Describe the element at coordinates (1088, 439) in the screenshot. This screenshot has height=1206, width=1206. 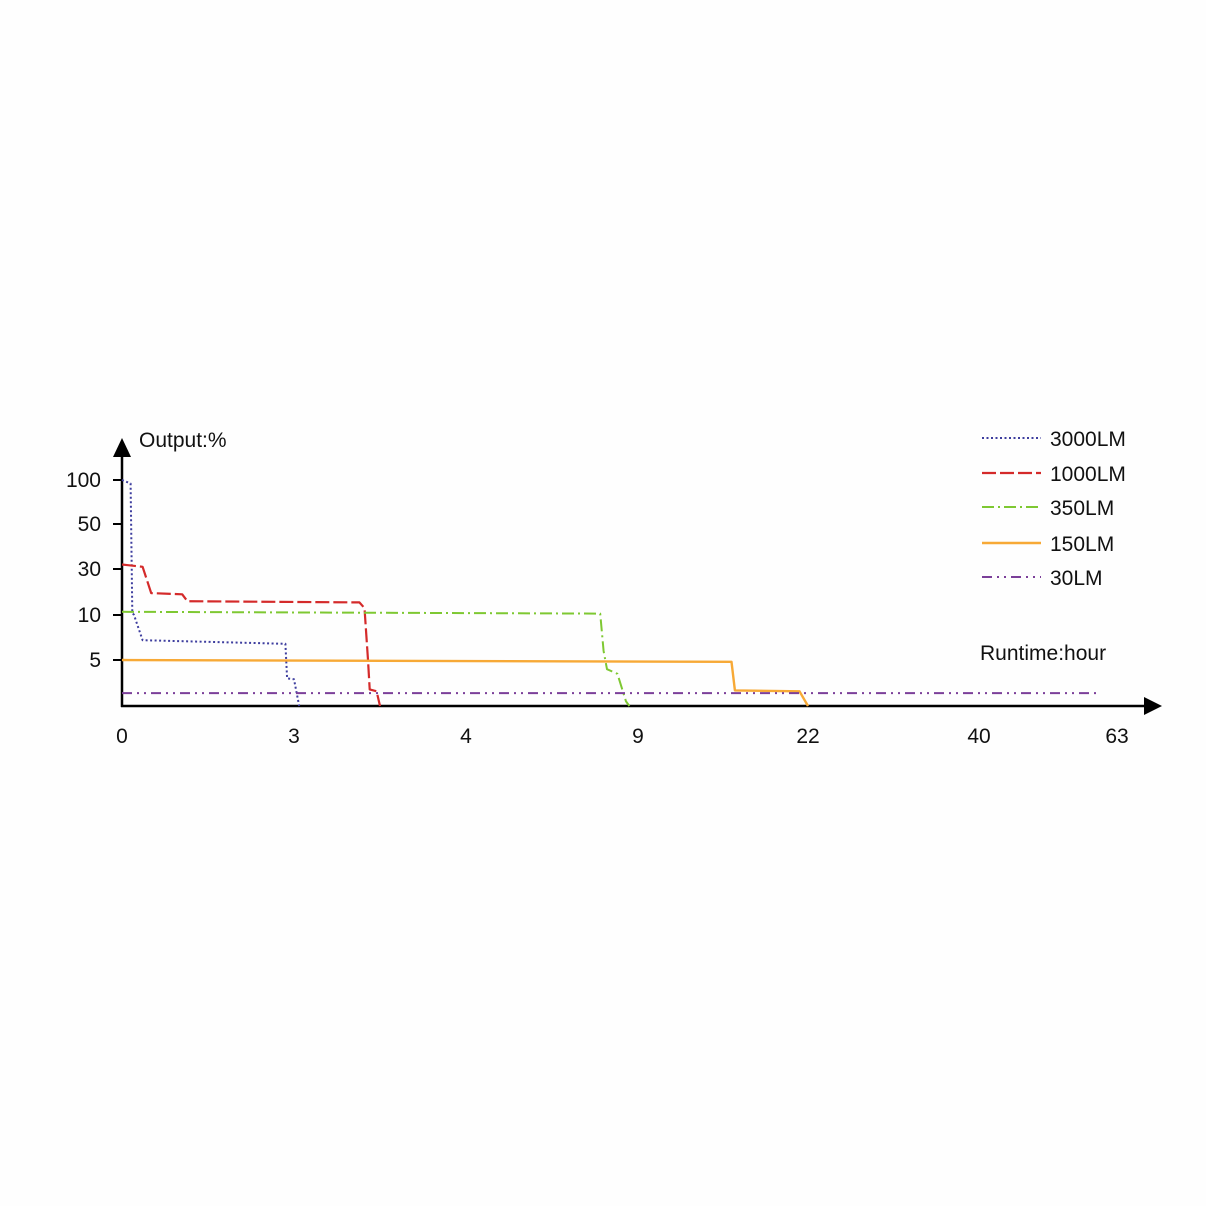
I see `legend-label: 3000LM` at that location.